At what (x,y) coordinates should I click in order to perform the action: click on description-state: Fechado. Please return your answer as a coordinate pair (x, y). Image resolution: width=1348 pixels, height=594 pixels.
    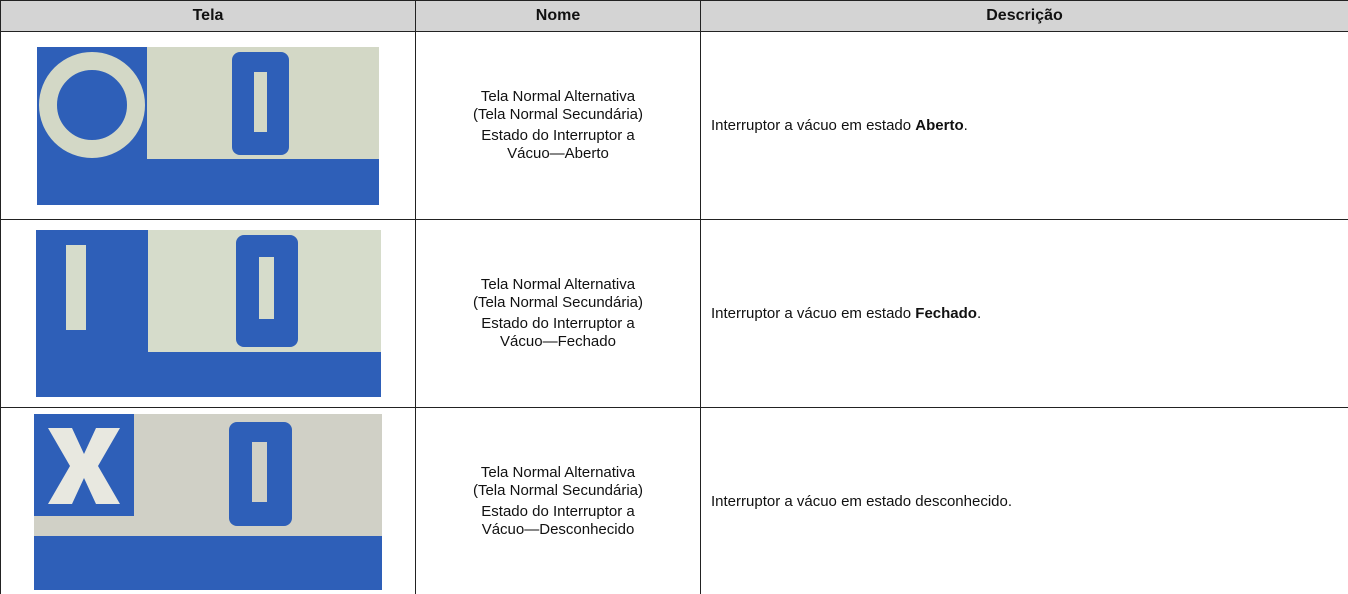
    Looking at the image, I should click on (946, 313).